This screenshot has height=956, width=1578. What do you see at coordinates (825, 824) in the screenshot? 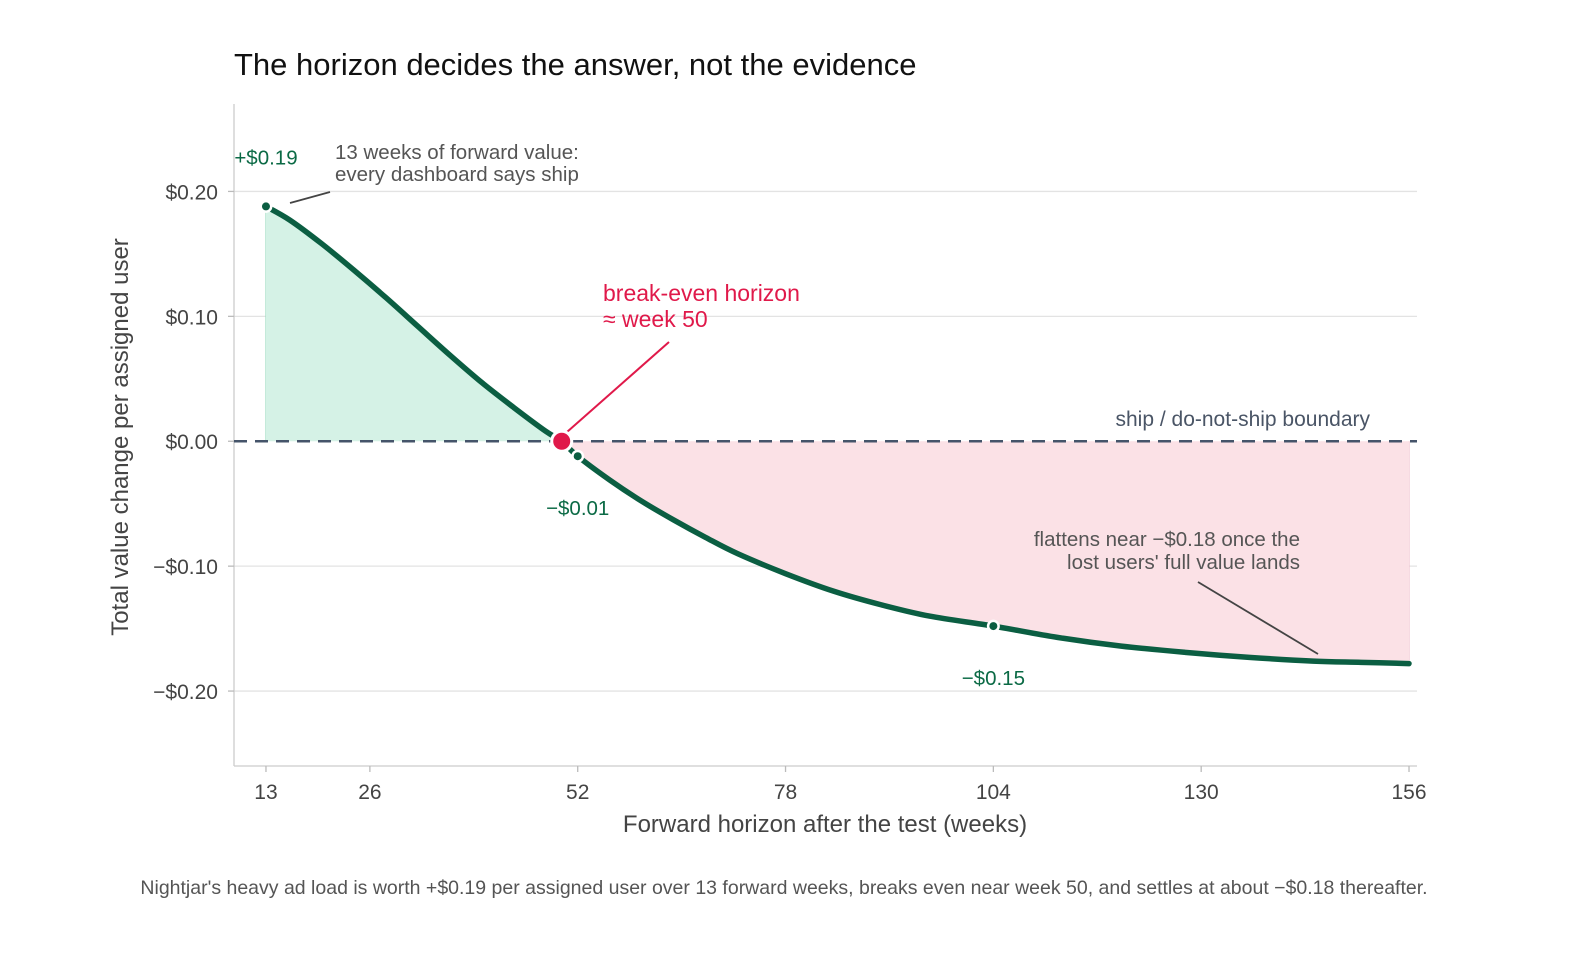
I see `x-axis-label: Forward horizon after the test (weeks)` at bounding box center [825, 824].